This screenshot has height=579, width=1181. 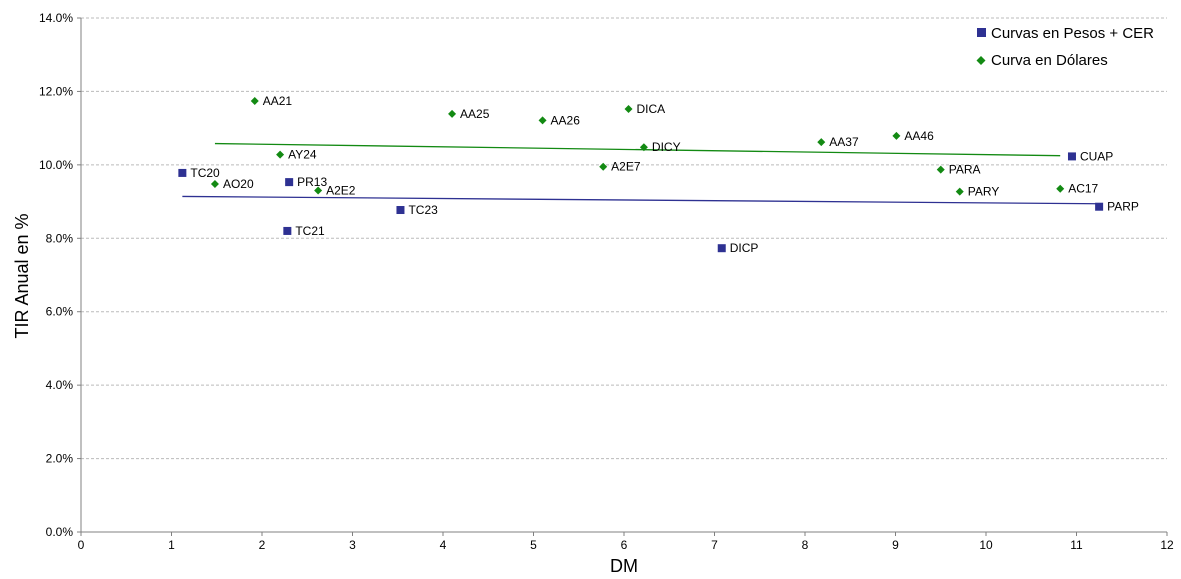 I want to click on x-tick-label: 1, so click(x=171, y=545).